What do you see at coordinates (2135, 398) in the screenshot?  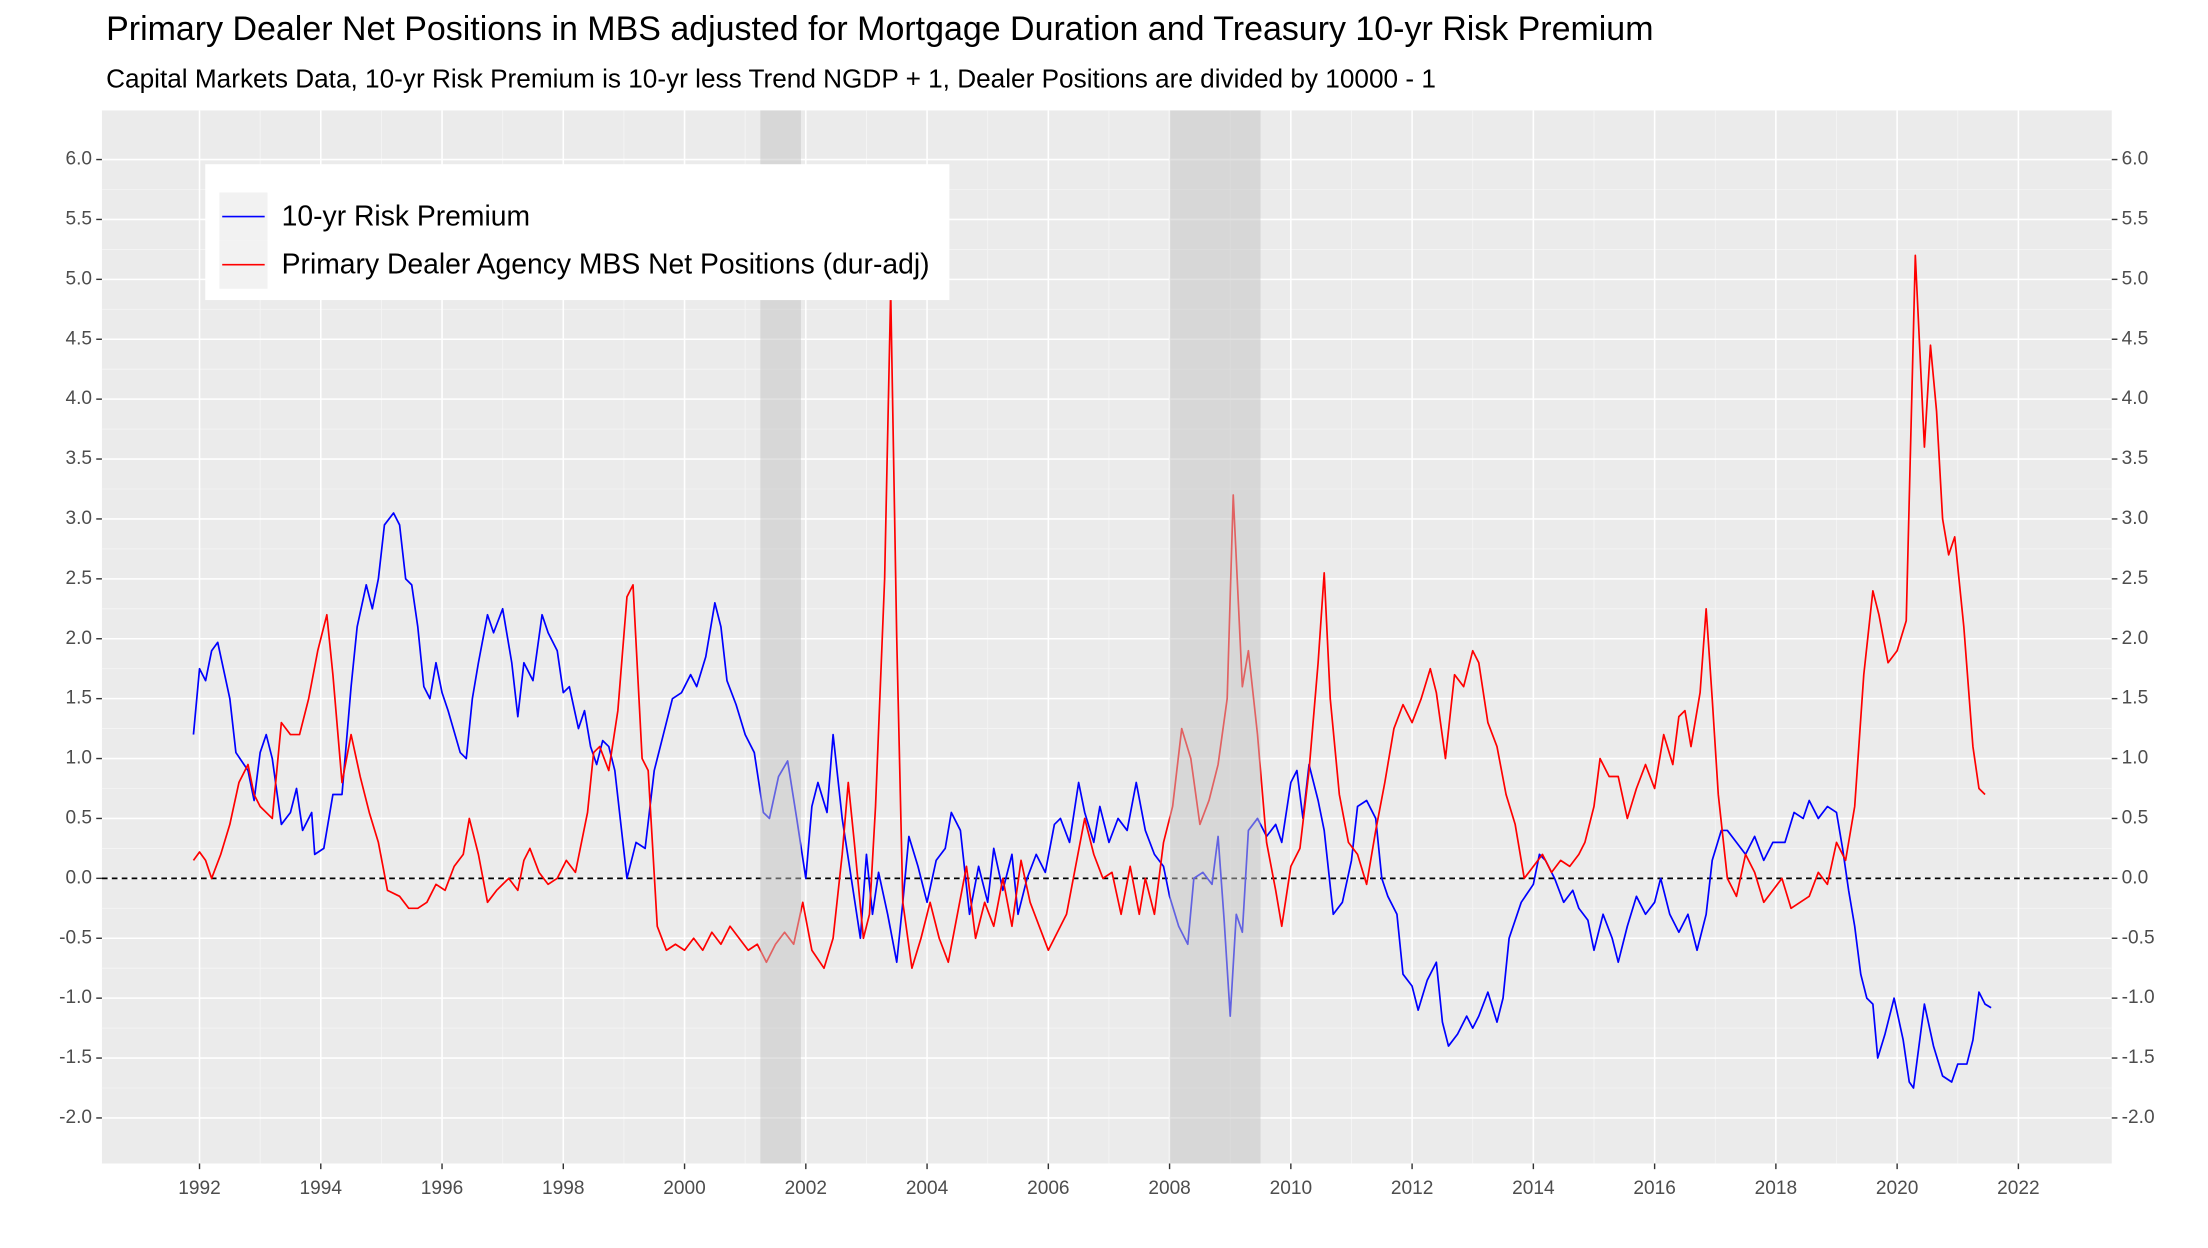 I see `y2-tick-label: 4.0` at bounding box center [2135, 398].